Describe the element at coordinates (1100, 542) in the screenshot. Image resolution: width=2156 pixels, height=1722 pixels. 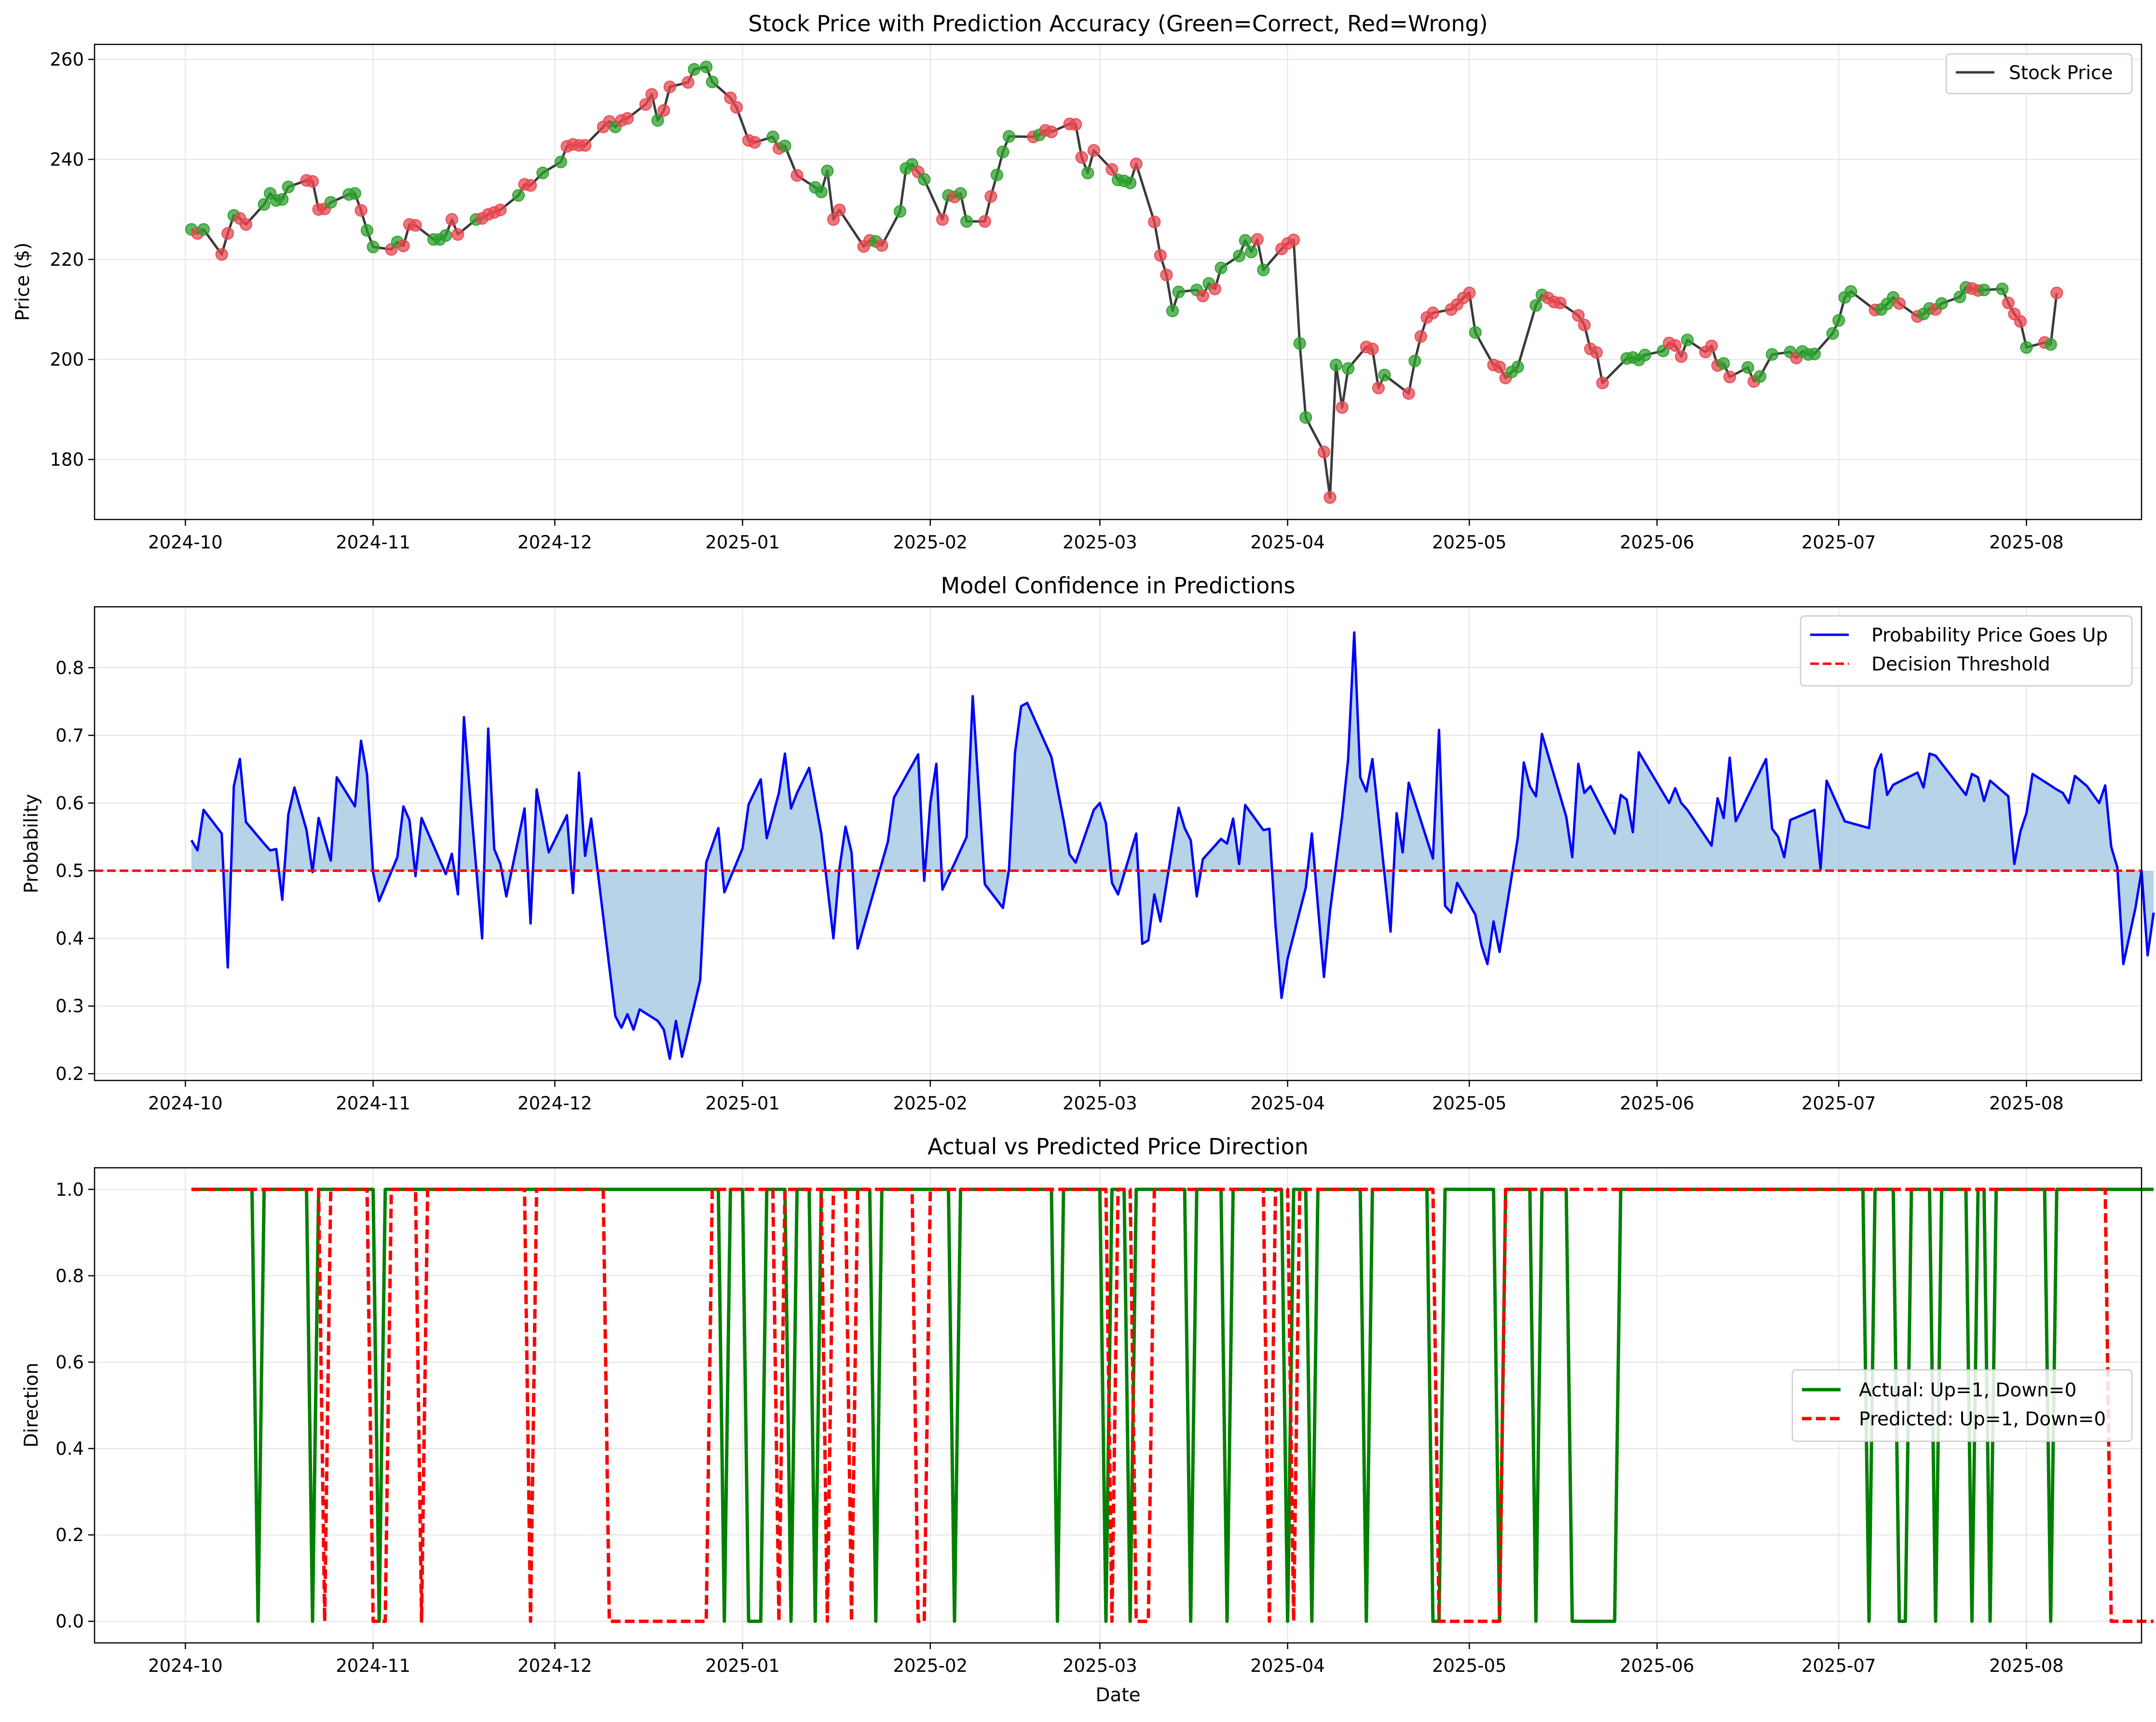
I see `x-tick-label: 2025-03` at that location.